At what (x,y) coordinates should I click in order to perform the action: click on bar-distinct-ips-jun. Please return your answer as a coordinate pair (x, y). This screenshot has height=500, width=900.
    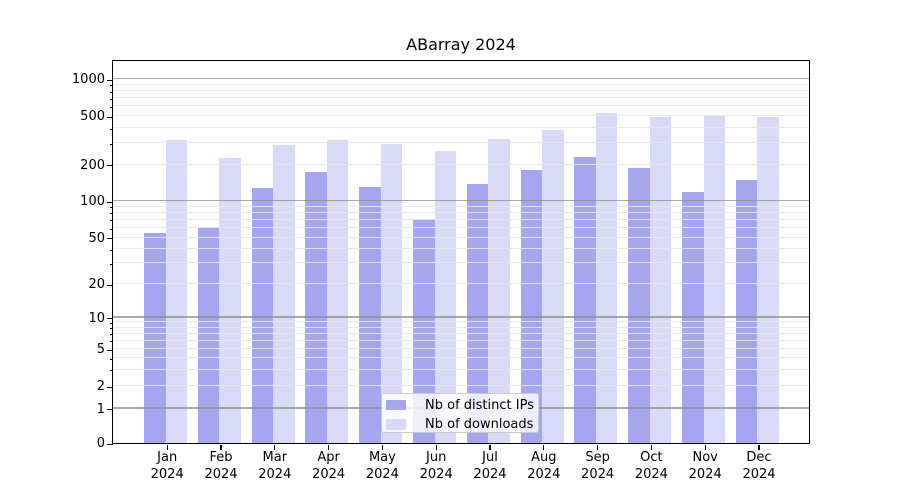
    Looking at the image, I should click on (424, 330).